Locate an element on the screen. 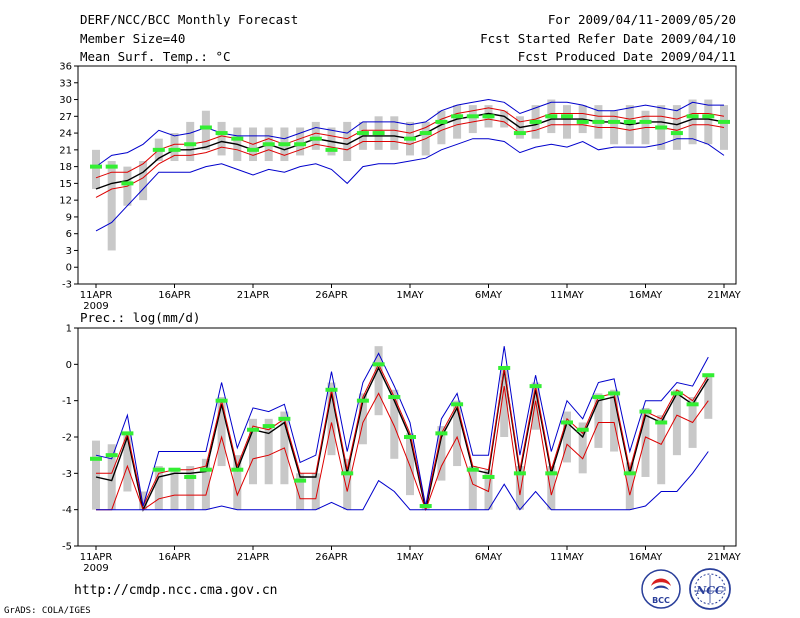 This screenshot has width=800, height=618. temp-ytick-label: 33 is located at coordinates (65, 83).